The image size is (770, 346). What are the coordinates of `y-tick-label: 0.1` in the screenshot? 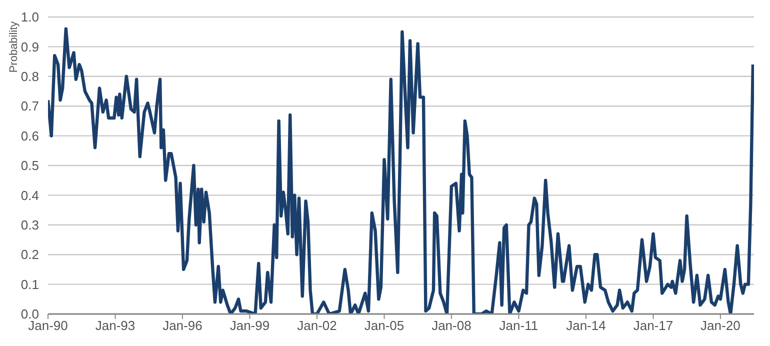 It's located at (29, 284).